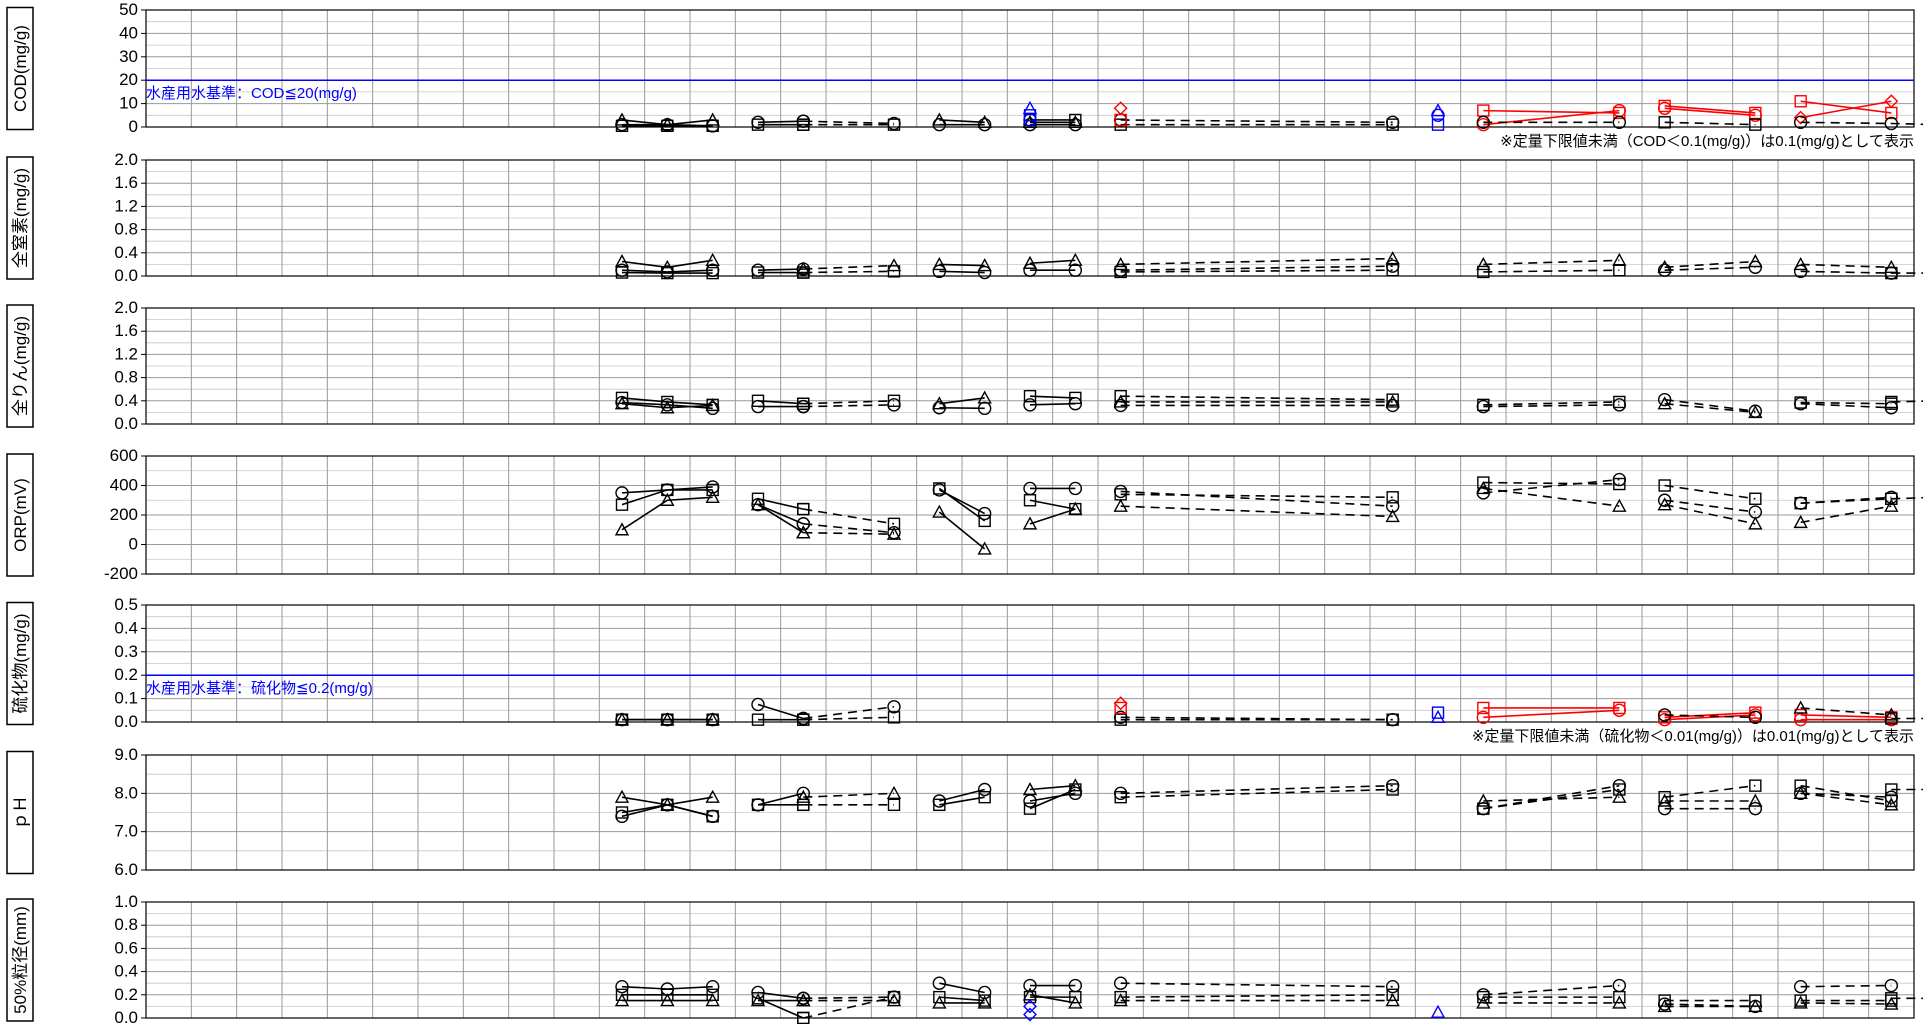 This screenshot has width=1923, height=1024. Describe the element at coordinates (126, 159) in the screenshot. I see `y-tick-label: 2.0` at that location.